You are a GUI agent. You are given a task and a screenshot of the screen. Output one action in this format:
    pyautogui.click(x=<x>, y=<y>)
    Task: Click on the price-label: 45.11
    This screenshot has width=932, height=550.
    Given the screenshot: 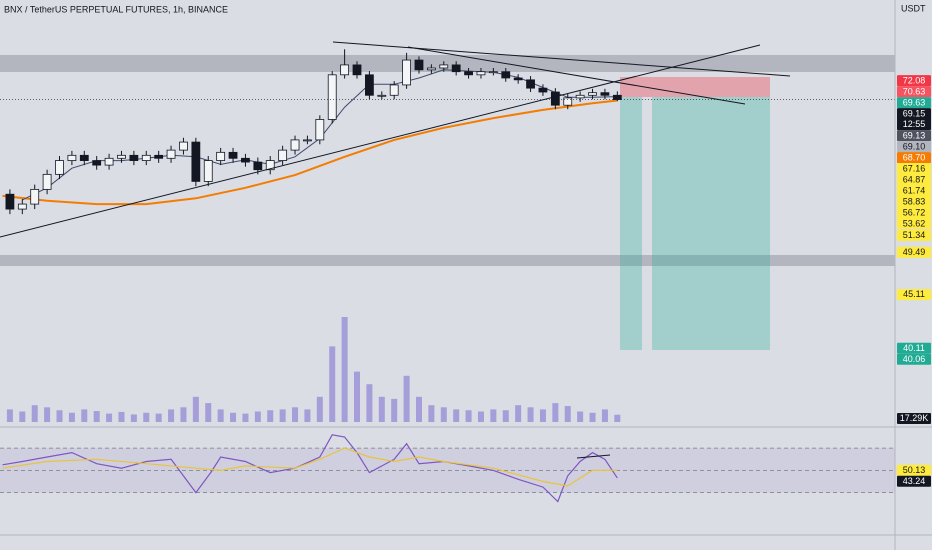 What is the action you would take?
    pyautogui.click(x=914, y=294)
    